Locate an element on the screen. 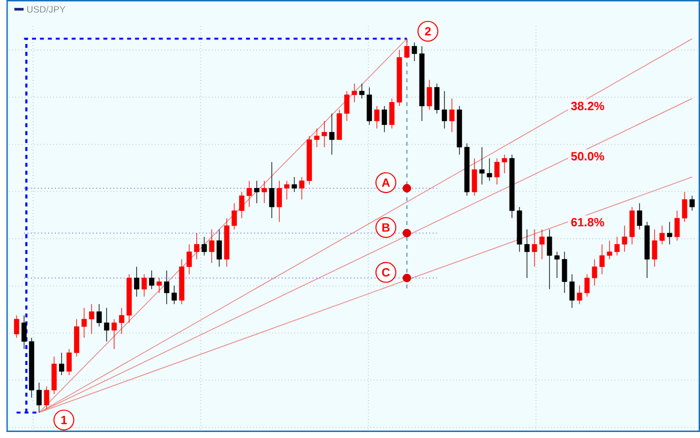 This screenshot has width=700, height=438. annotation: C is located at coordinates (386, 272).